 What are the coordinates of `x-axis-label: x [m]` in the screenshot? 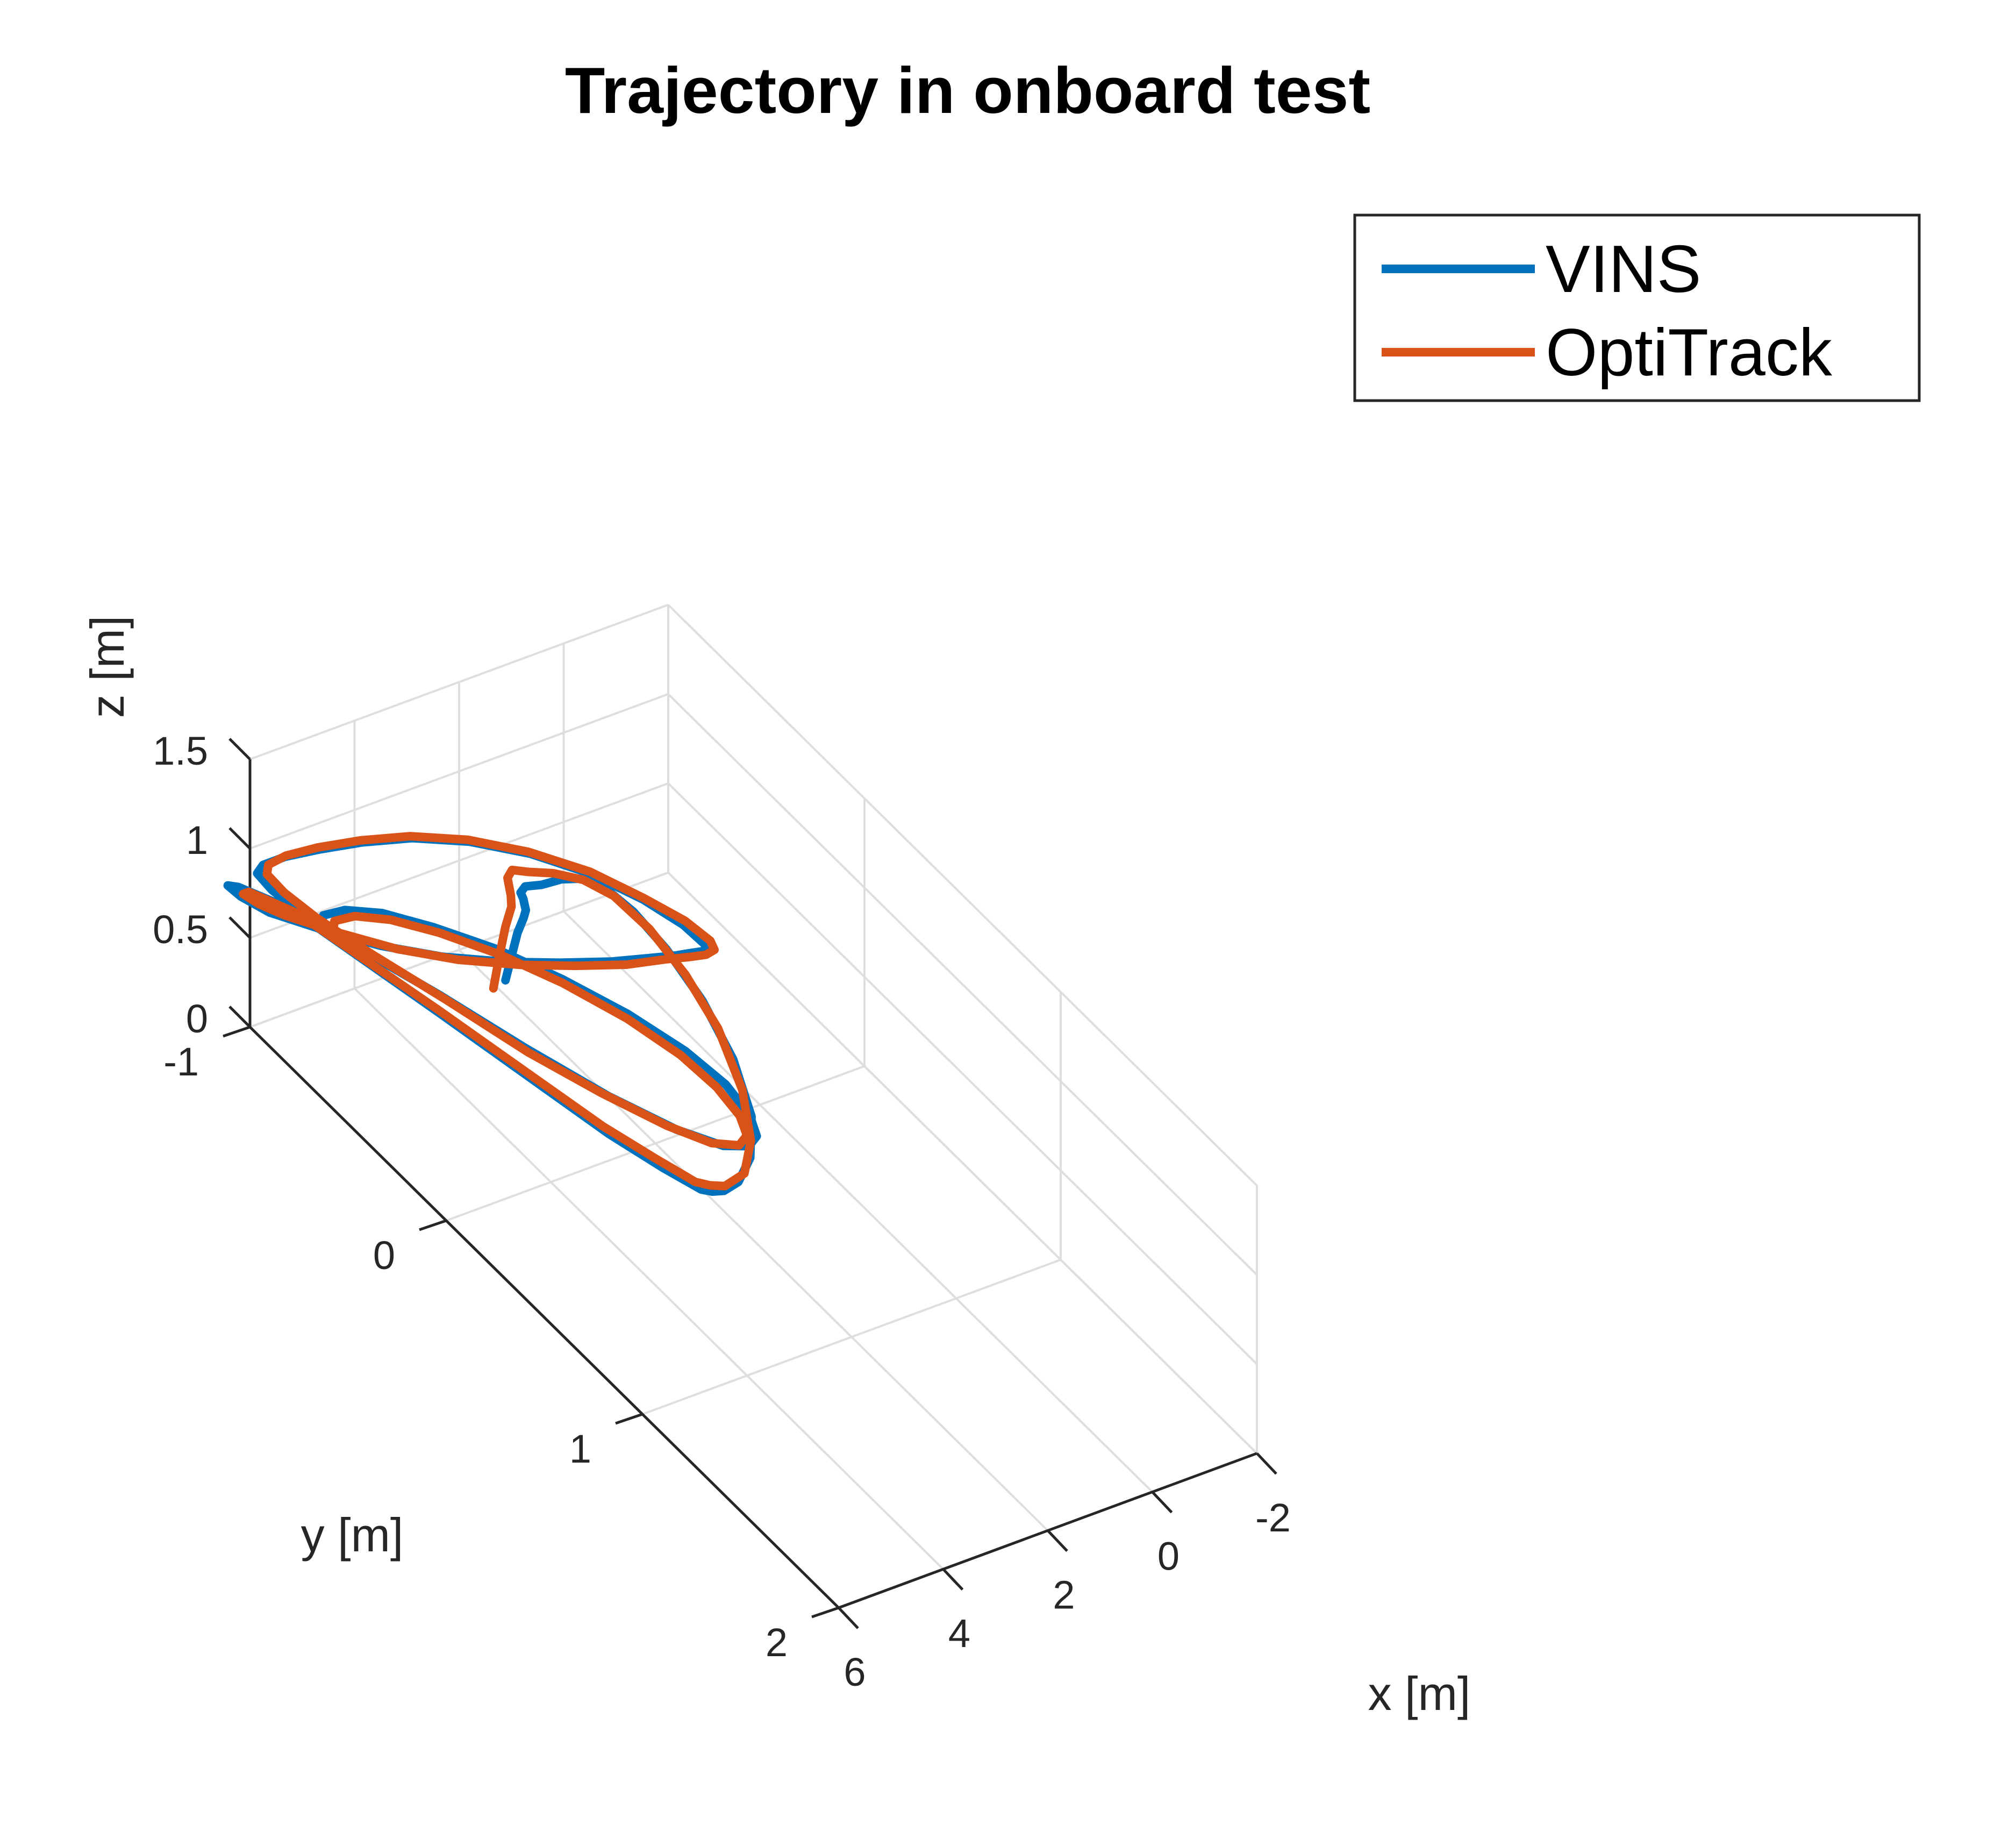 It's located at (1419, 1694).